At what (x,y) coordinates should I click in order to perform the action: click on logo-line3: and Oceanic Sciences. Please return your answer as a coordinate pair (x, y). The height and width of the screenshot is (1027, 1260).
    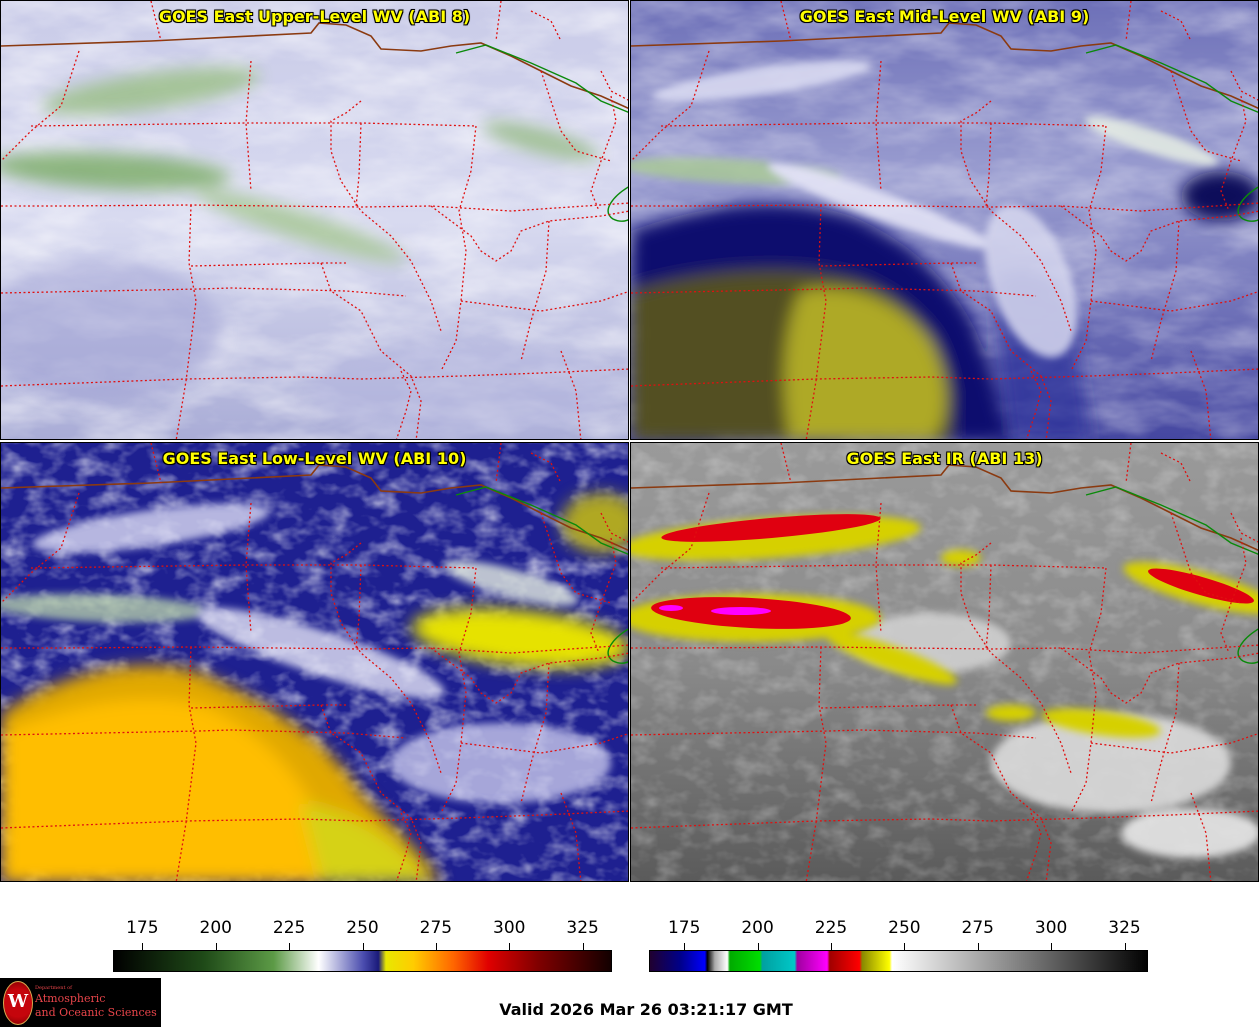
    Looking at the image, I should click on (96, 1012).